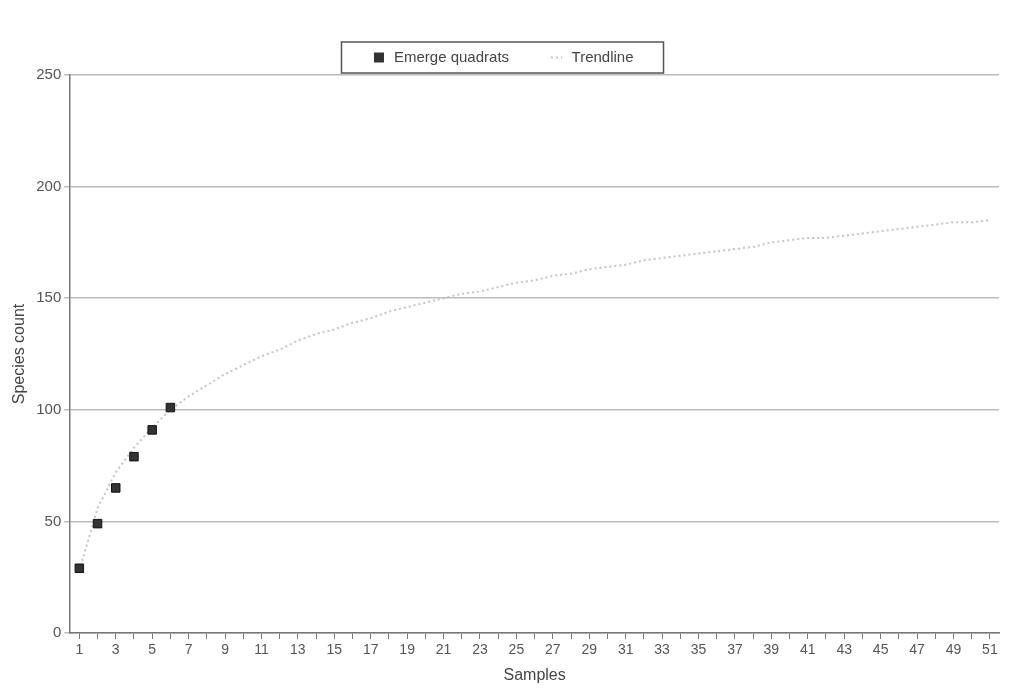  What do you see at coordinates (880, 649) in the screenshot?
I see `x-tick-label: 45` at bounding box center [880, 649].